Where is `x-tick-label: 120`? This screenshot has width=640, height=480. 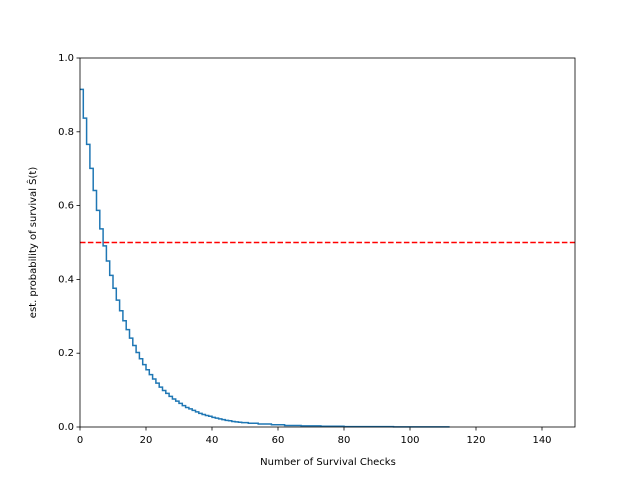
x-tick-label: 120 is located at coordinates (475, 440).